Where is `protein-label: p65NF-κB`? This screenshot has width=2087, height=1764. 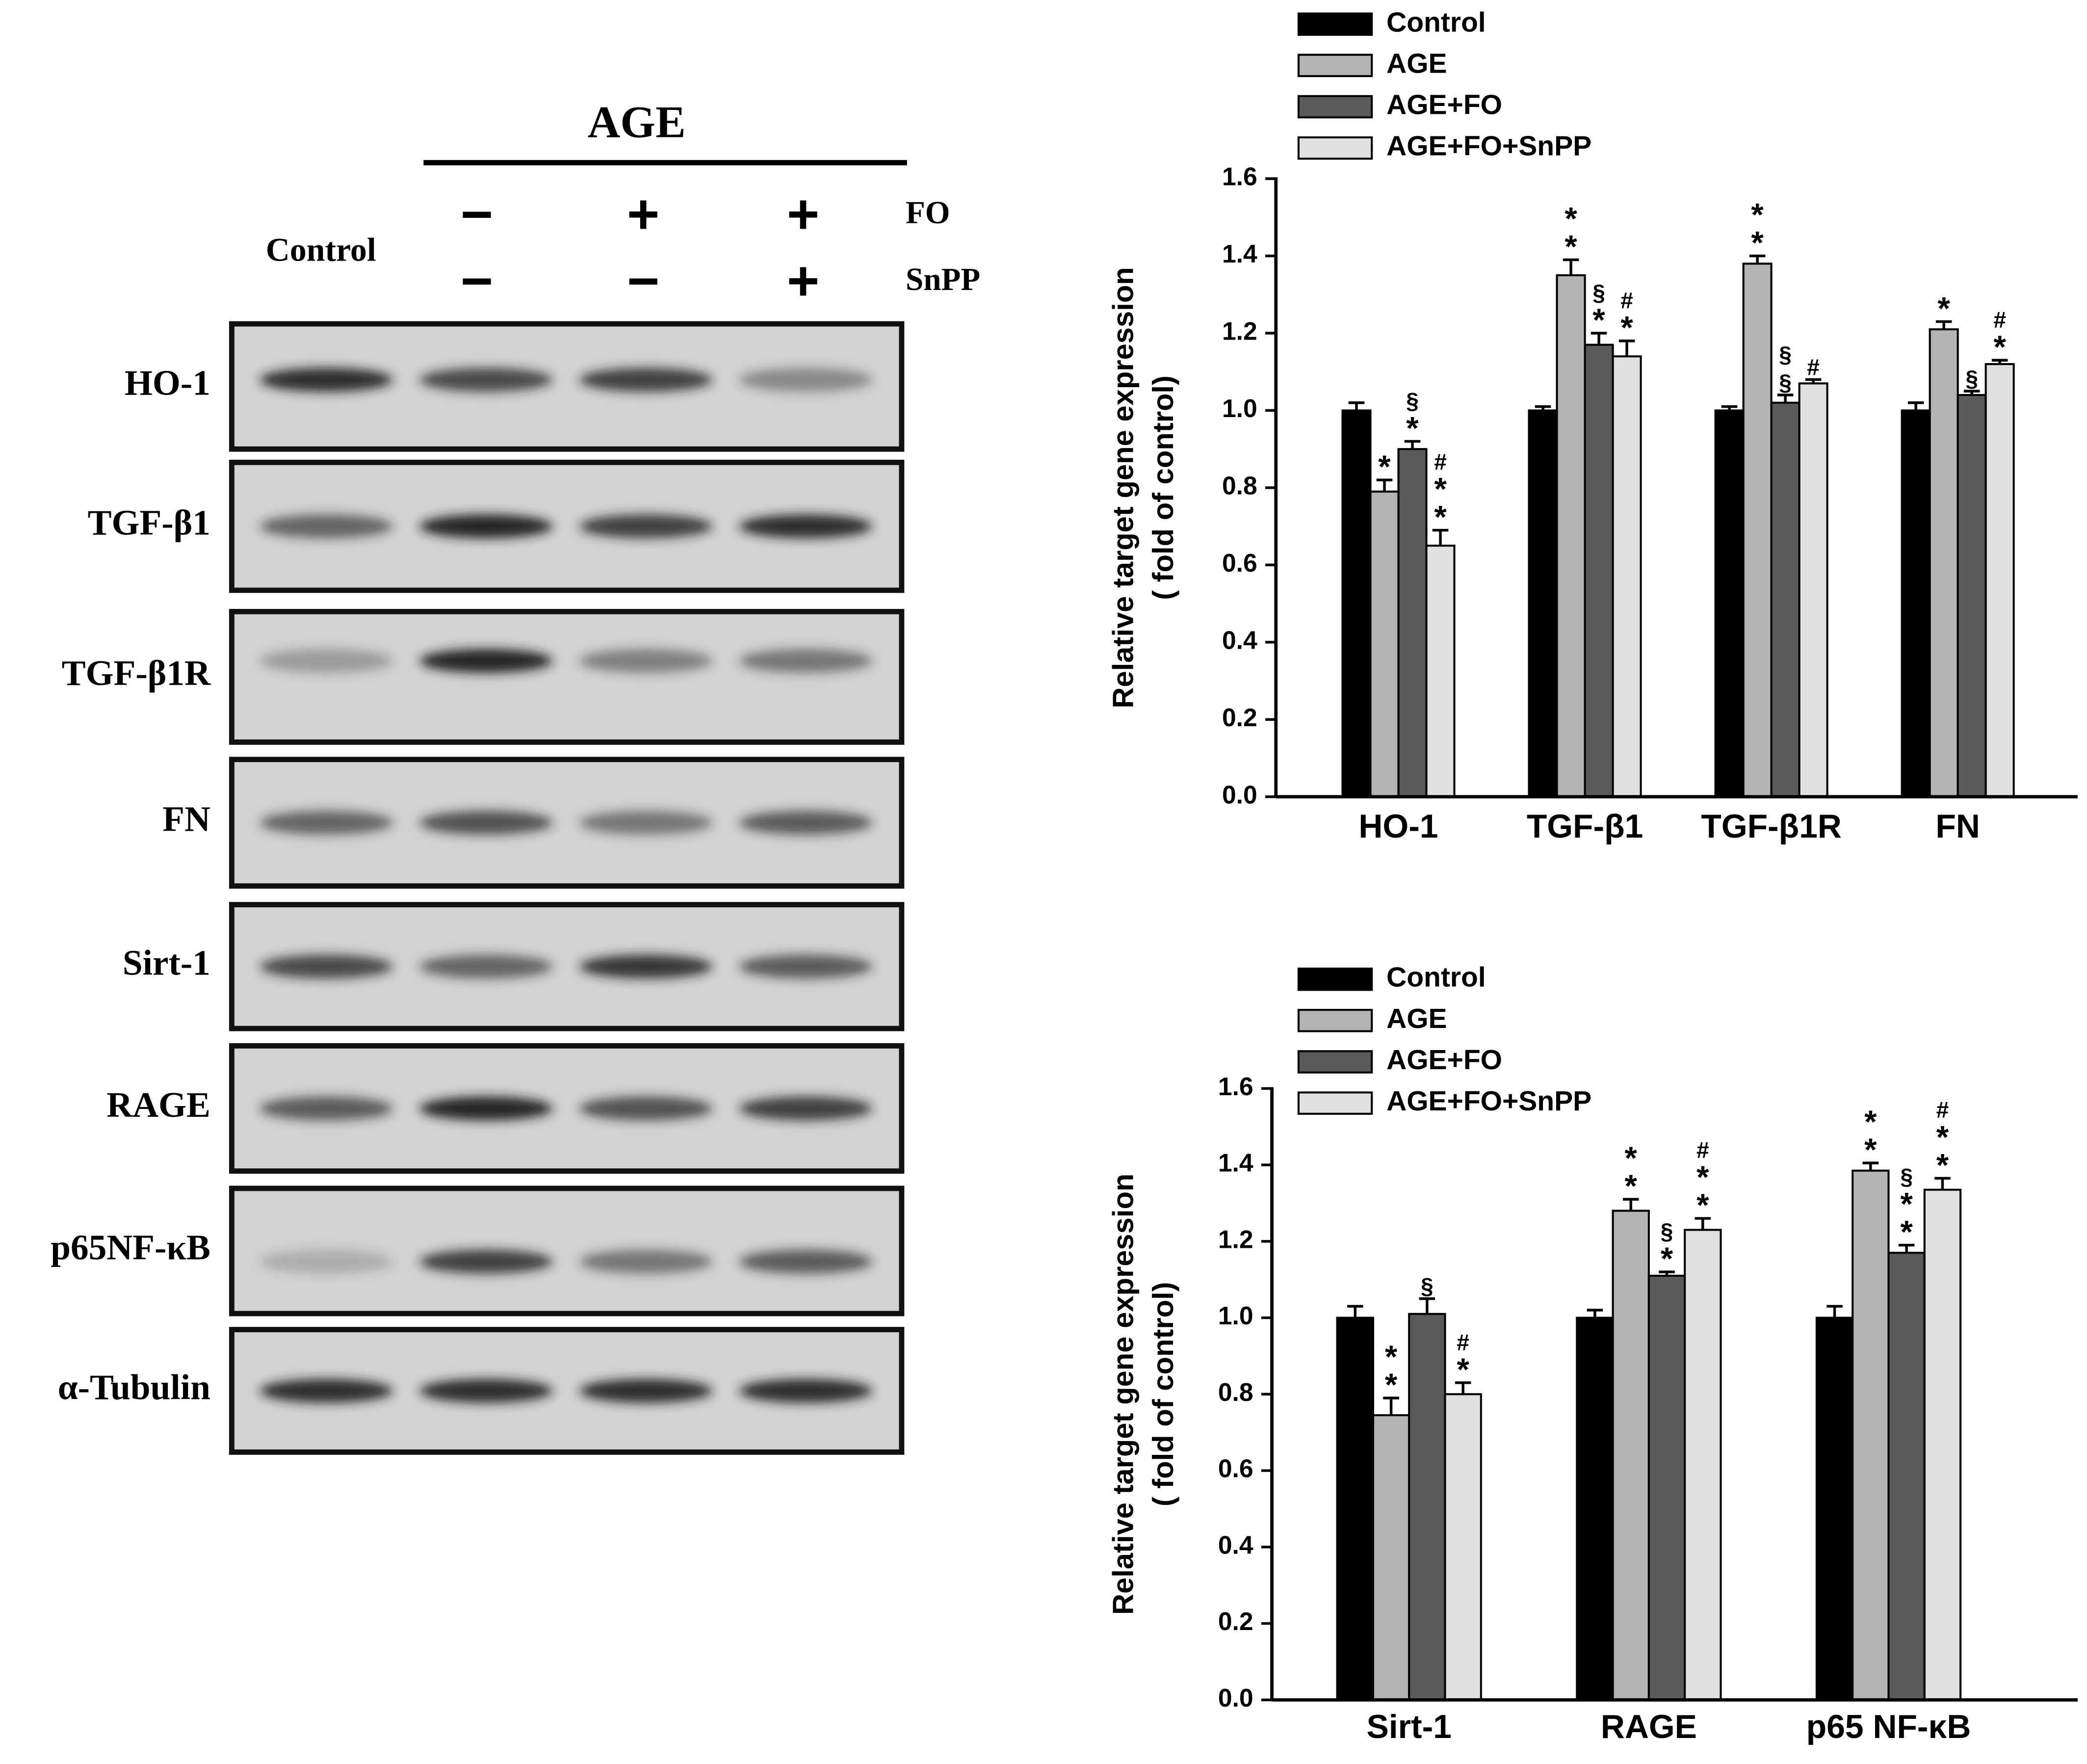 protein-label: p65NF-κB is located at coordinates (130, 1247).